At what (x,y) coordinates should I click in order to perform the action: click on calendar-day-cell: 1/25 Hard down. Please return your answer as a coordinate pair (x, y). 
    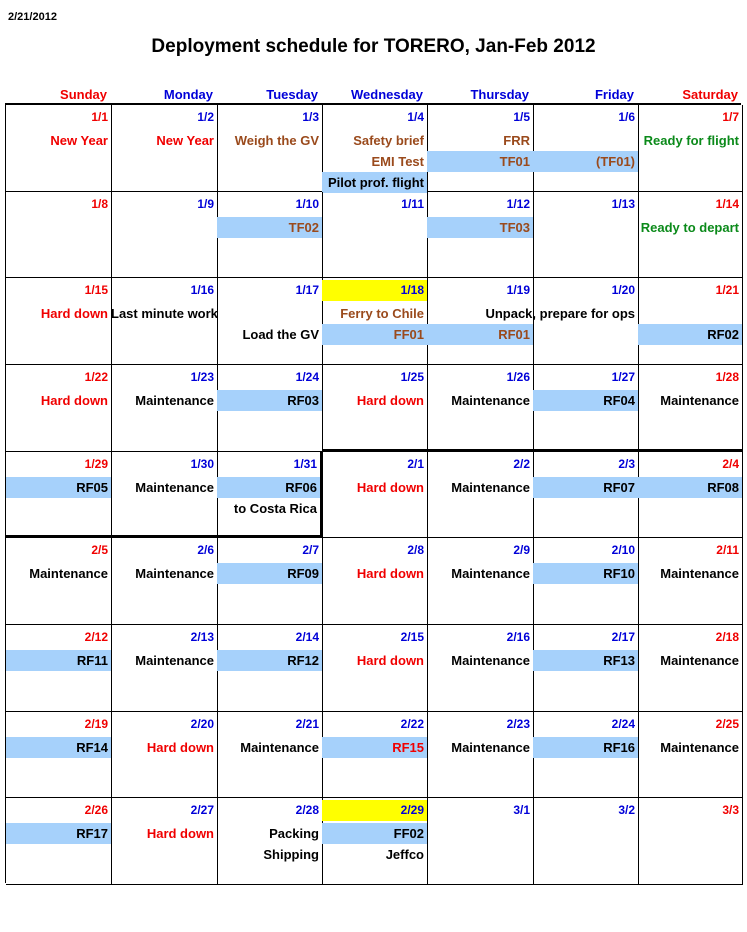
    Looking at the image, I should click on (375, 408).